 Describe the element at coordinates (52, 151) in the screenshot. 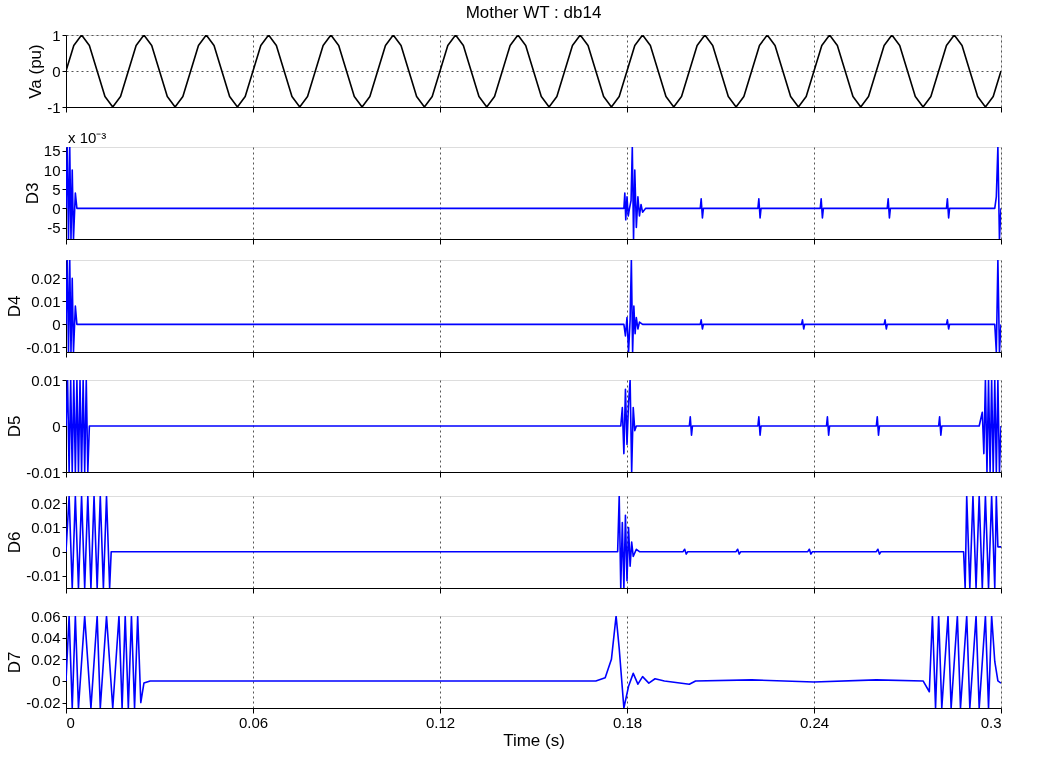

I see `y-tick-label: 15` at that location.